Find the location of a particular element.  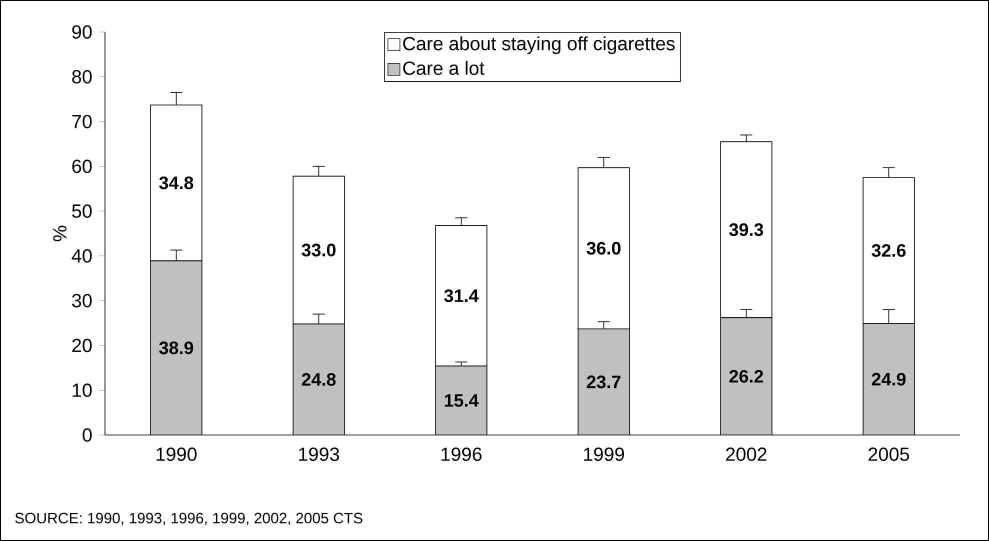

data-label: 24.8 is located at coordinates (319, 379).